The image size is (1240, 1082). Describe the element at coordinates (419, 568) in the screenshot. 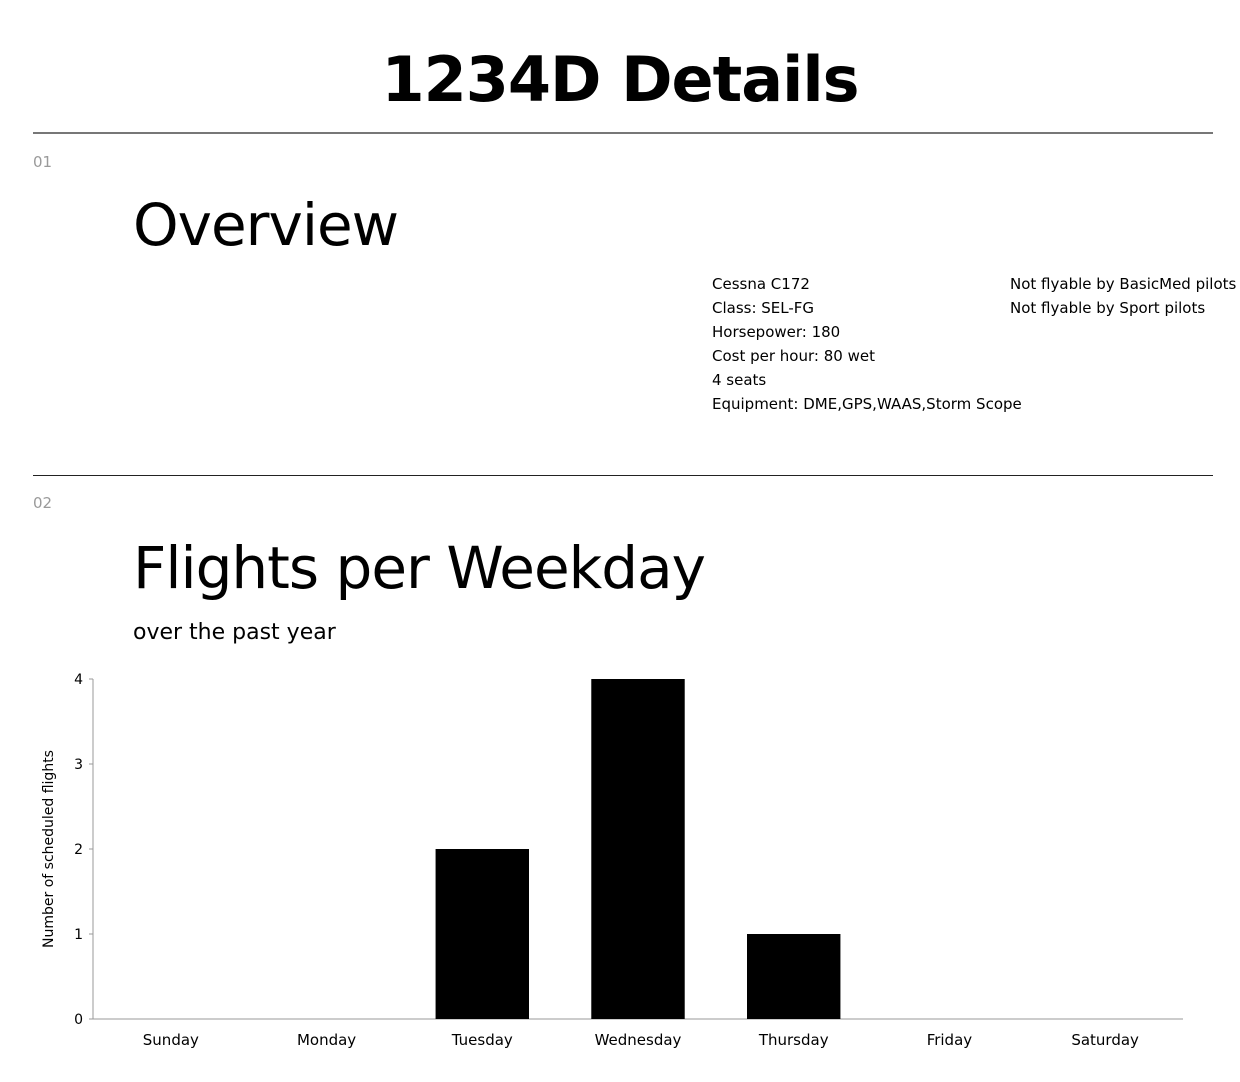

I see `flights-title: Flights per Weekday` at that location.